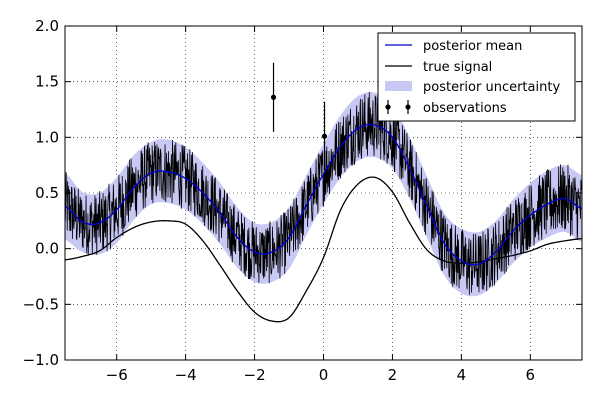 The width and height of the screenshot is (600, 400). Describe the element at coordinates (255, 375) in the screenshot. I see `x-tick-label-2: −2` at that location.